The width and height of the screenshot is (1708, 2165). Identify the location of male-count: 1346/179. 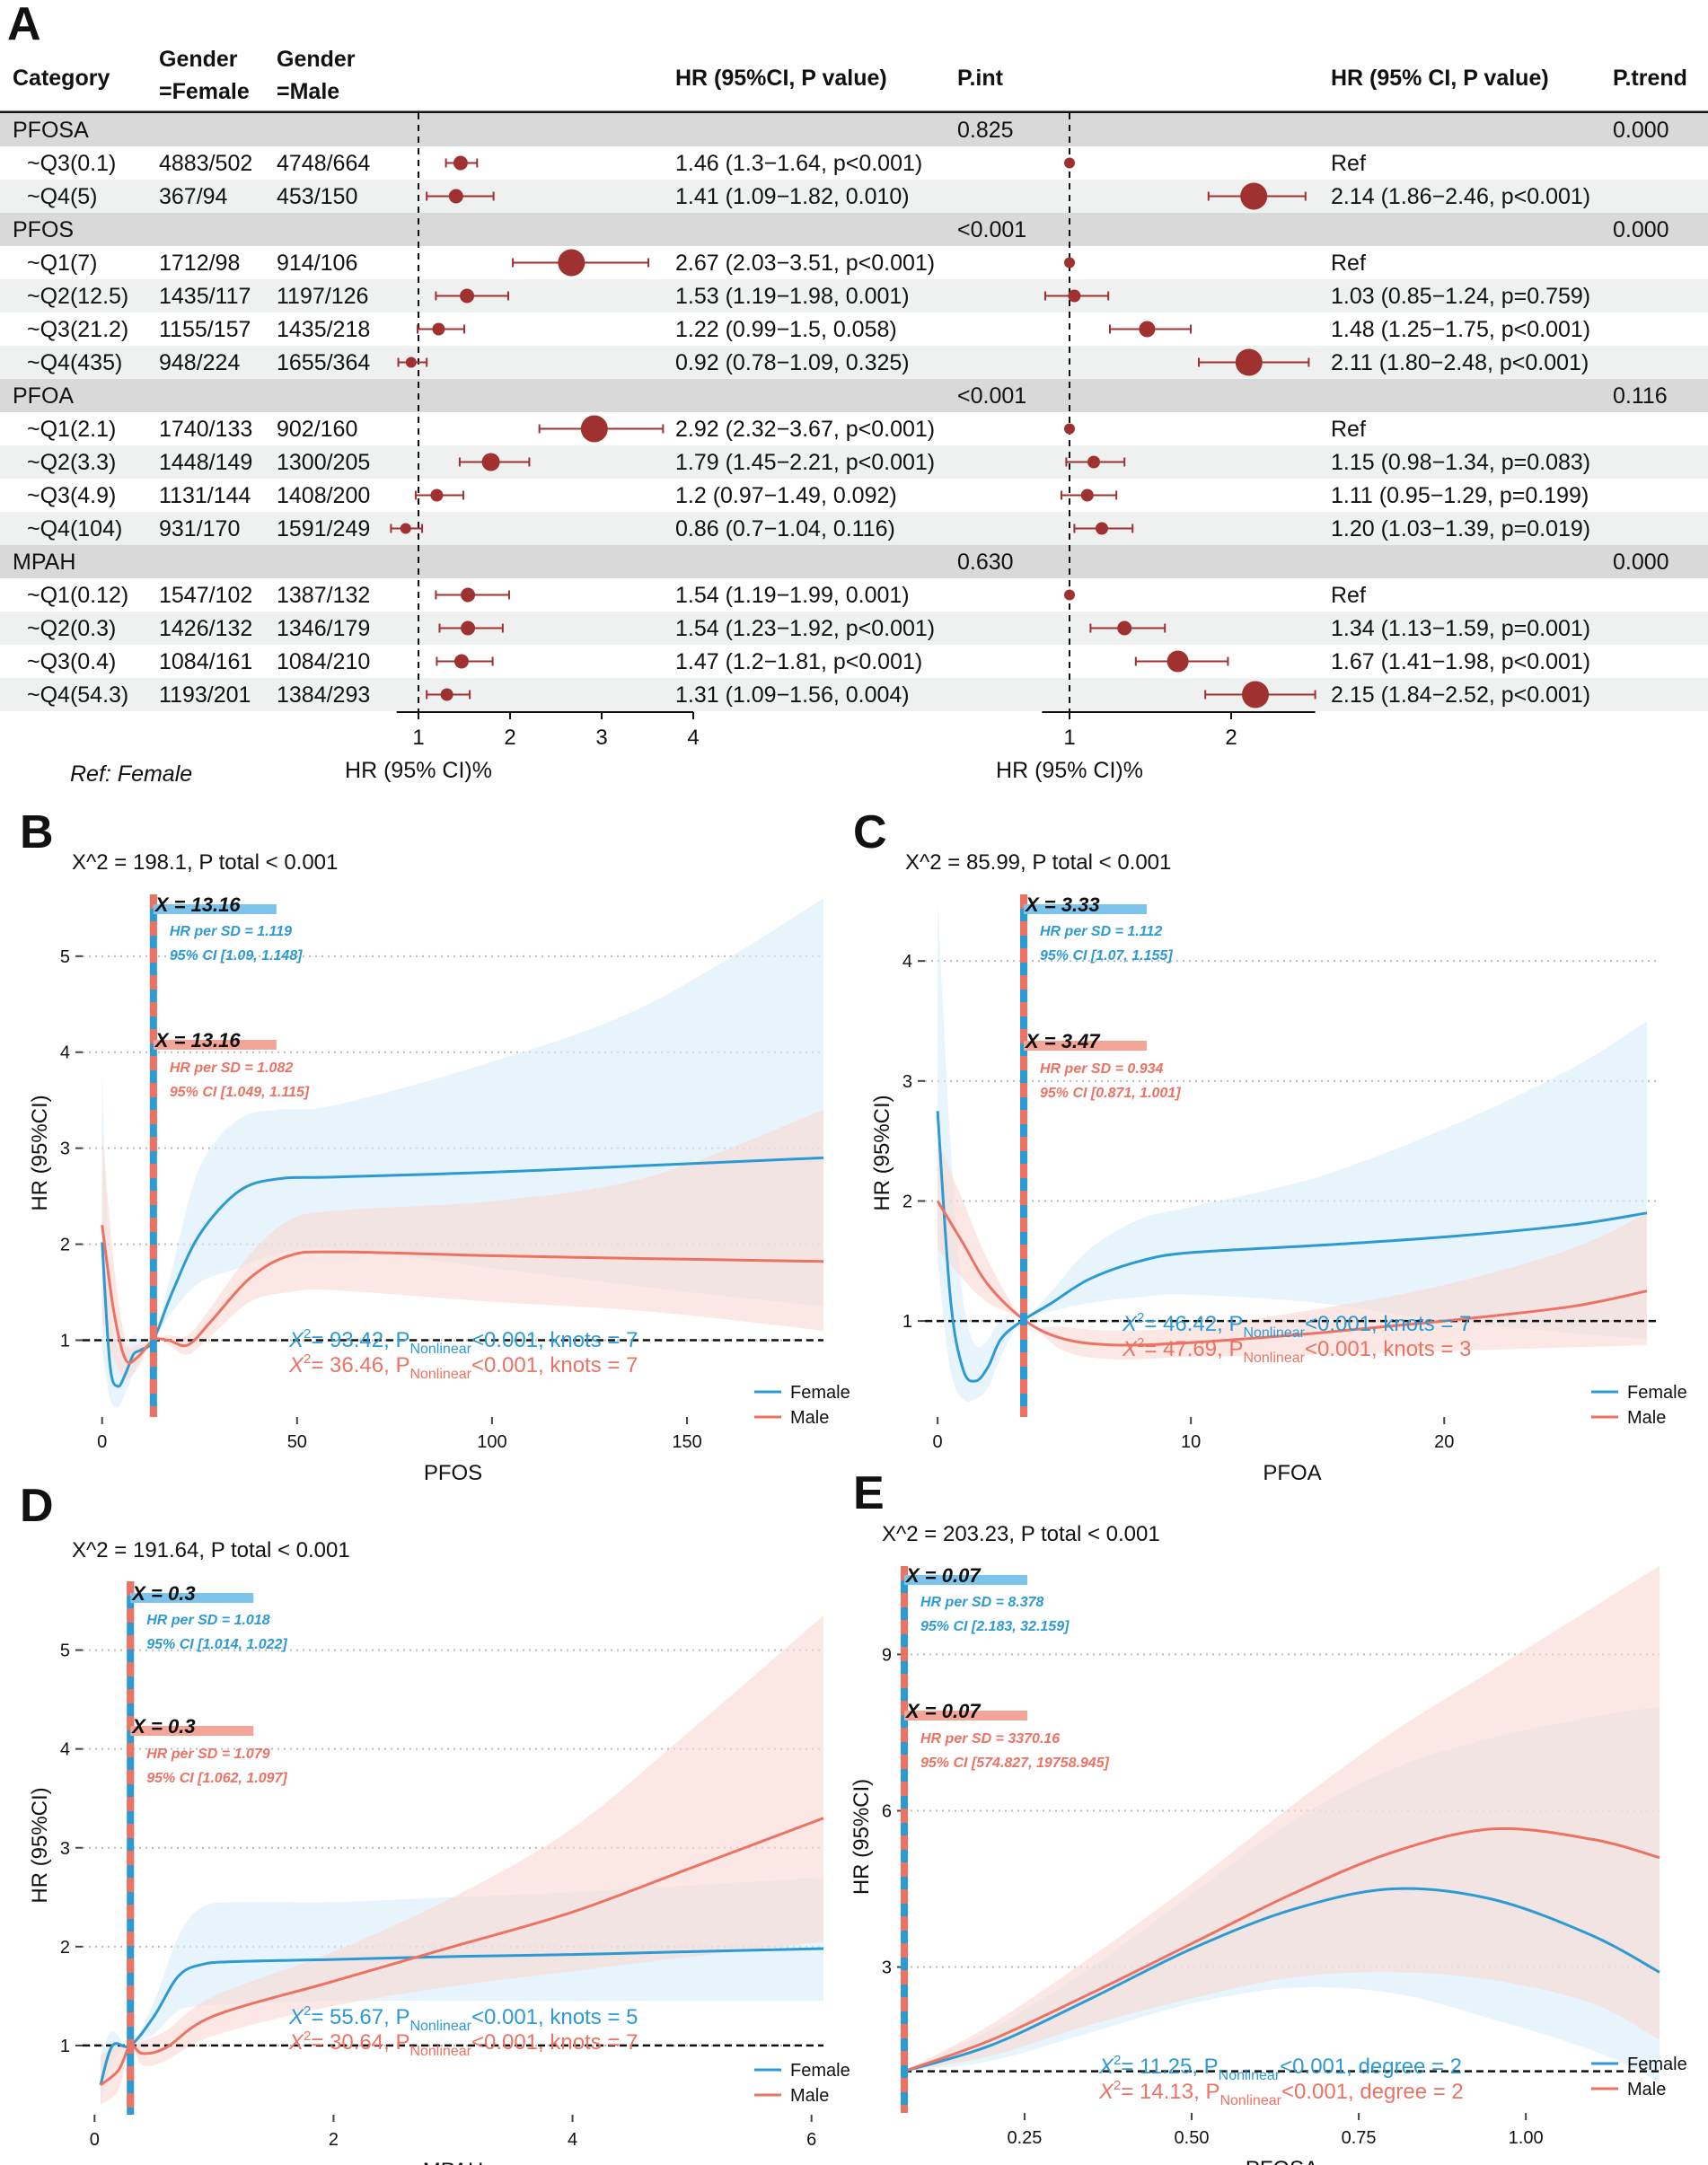
(323, 628).